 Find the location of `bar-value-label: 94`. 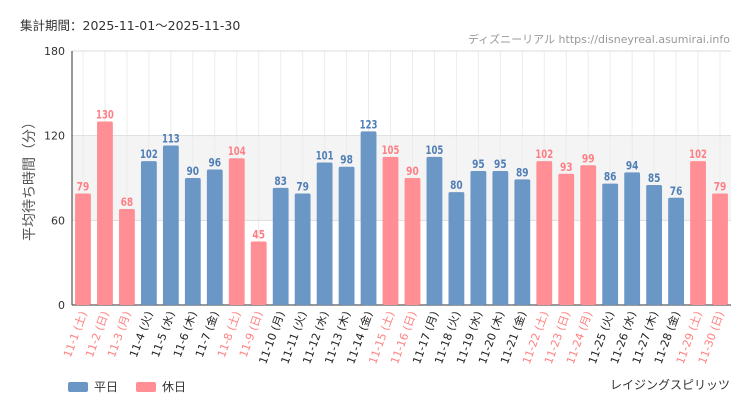

bar-value-label: 94 is located at coordinates (632, 165).